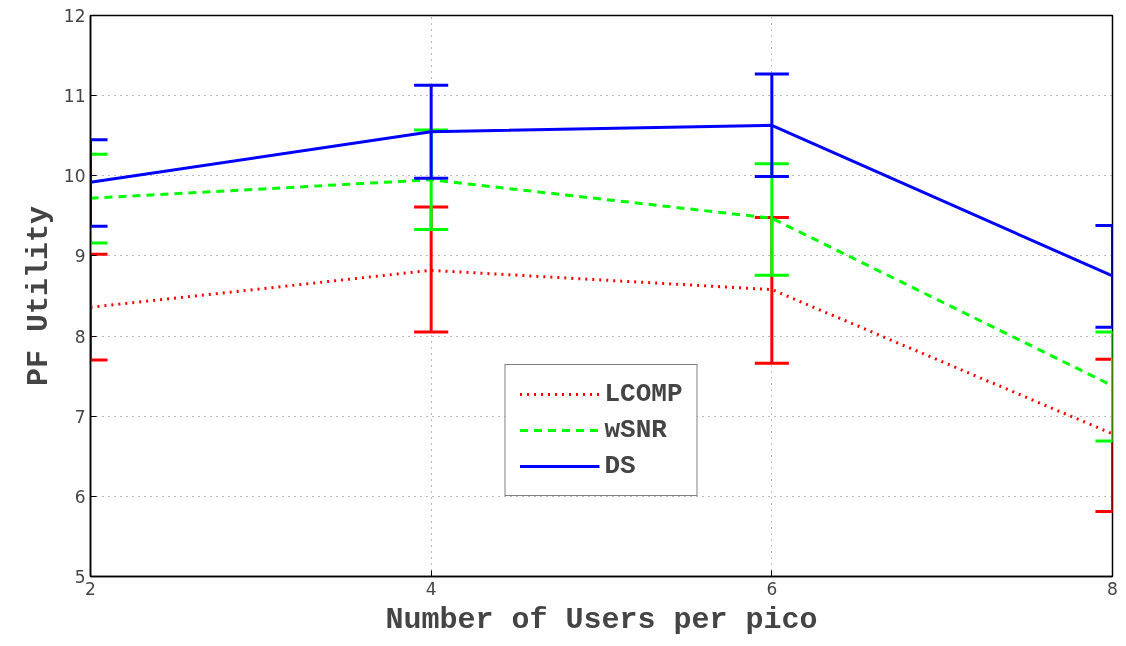 This screenshot has height=646, width=1126. What do you see at coordinates (74, 176) in the screenshot?
I see `y-tick-label: 10` at bounding box center [74, 176].